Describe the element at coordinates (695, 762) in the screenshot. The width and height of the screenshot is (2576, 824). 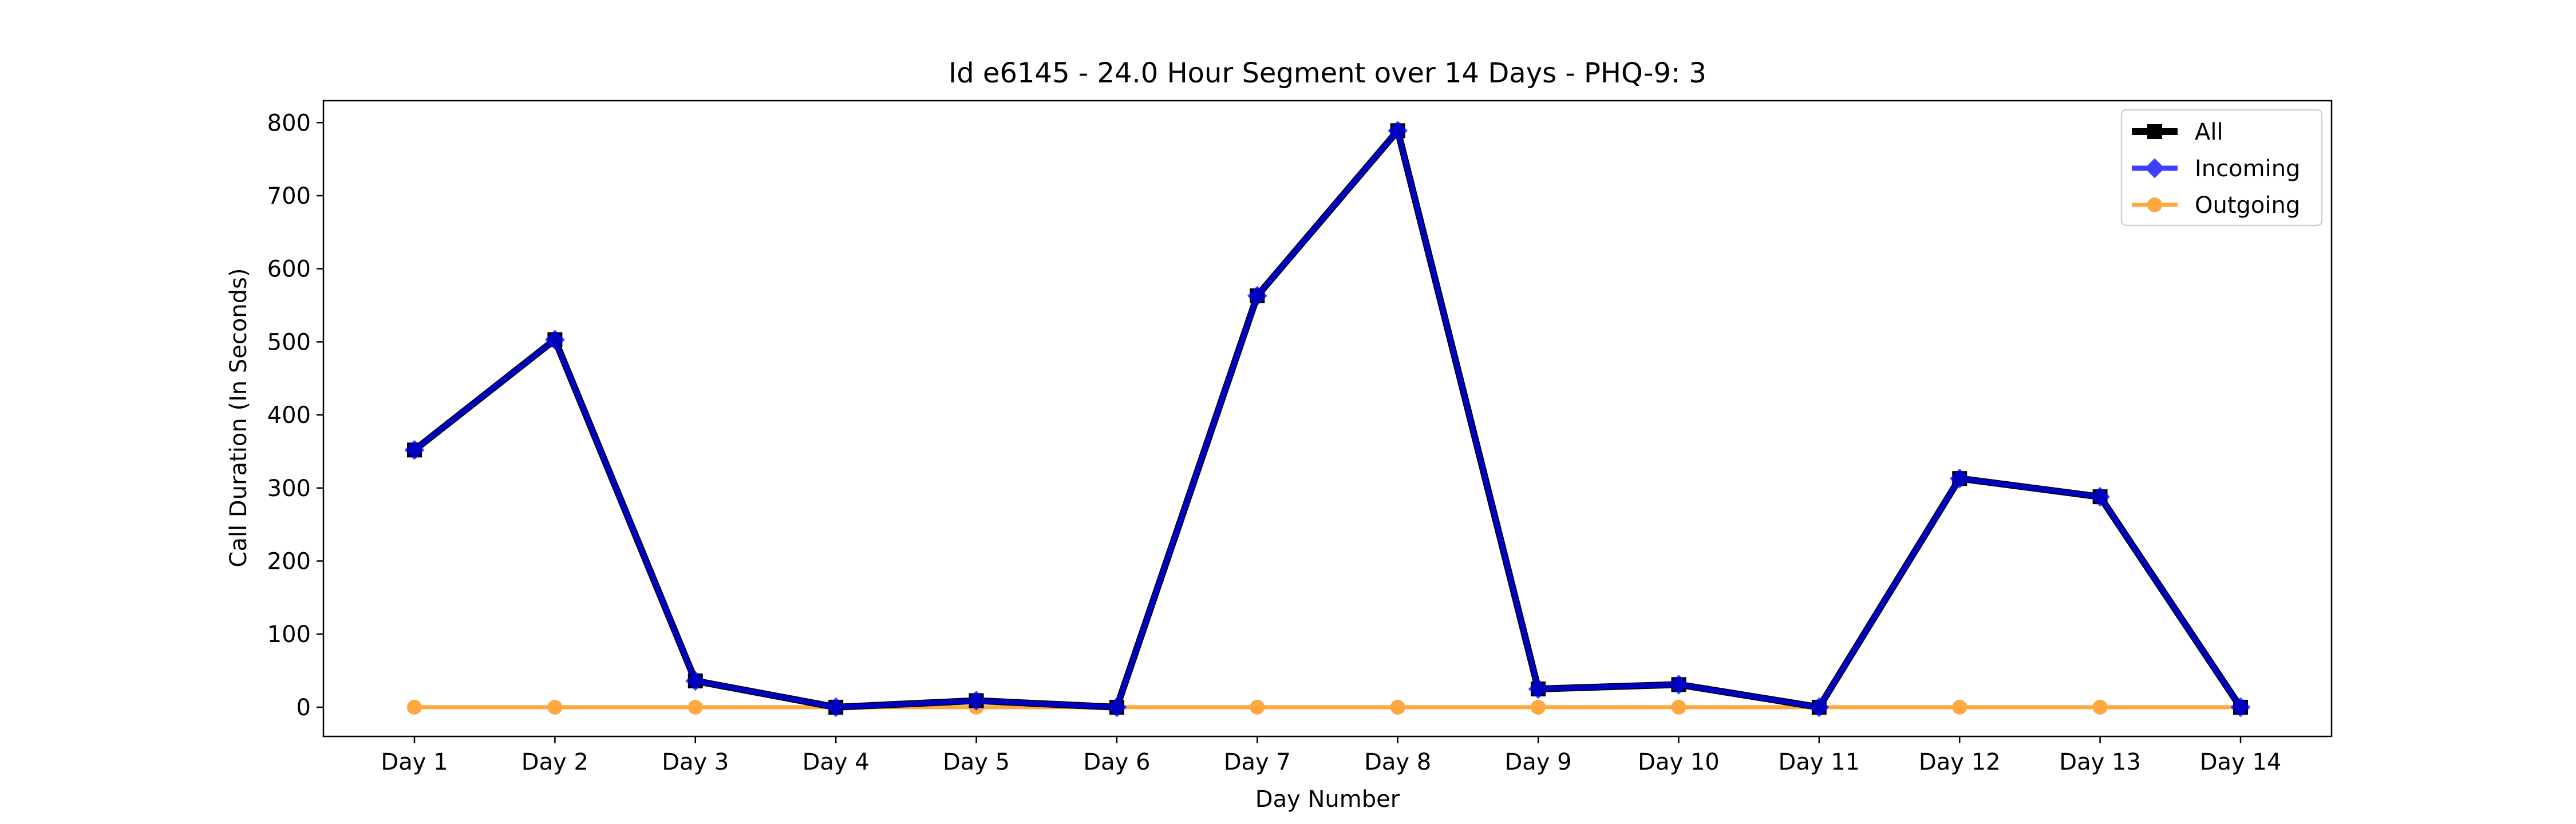
I see `x-tick-label: Day 3` at that location.